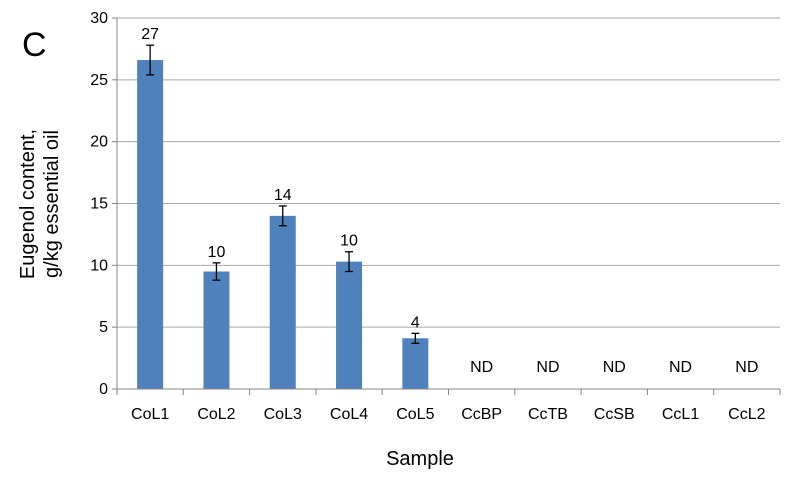 The height and width of the screenshot is (478, 800). What do you see at coordinates (349, 414) in the screenshot?
I see `x-tick-label: CoL4` at bounding box center [349, 414].